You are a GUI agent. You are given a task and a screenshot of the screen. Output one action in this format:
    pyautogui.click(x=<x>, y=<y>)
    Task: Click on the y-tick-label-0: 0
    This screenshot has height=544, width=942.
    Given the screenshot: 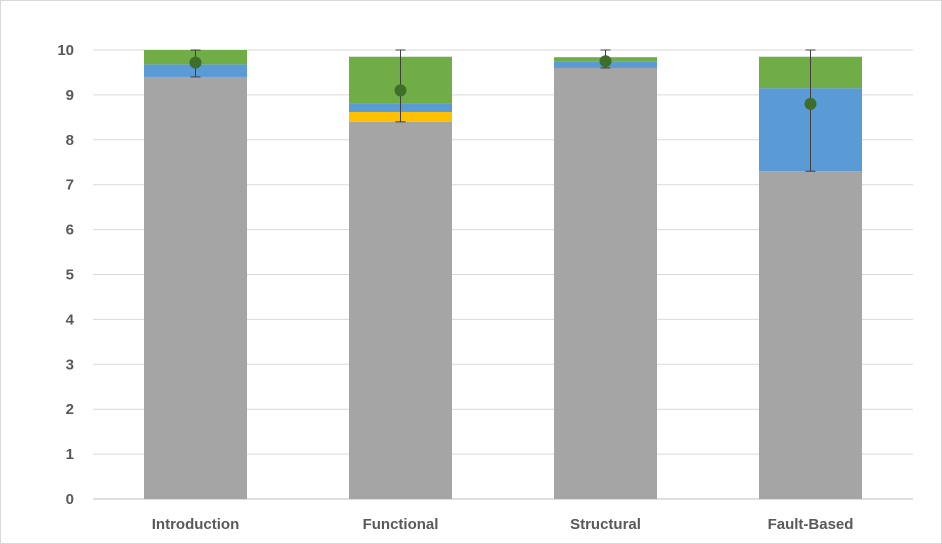 What is the action you would take?
    pyautogui.click(x=70, y=499)
    